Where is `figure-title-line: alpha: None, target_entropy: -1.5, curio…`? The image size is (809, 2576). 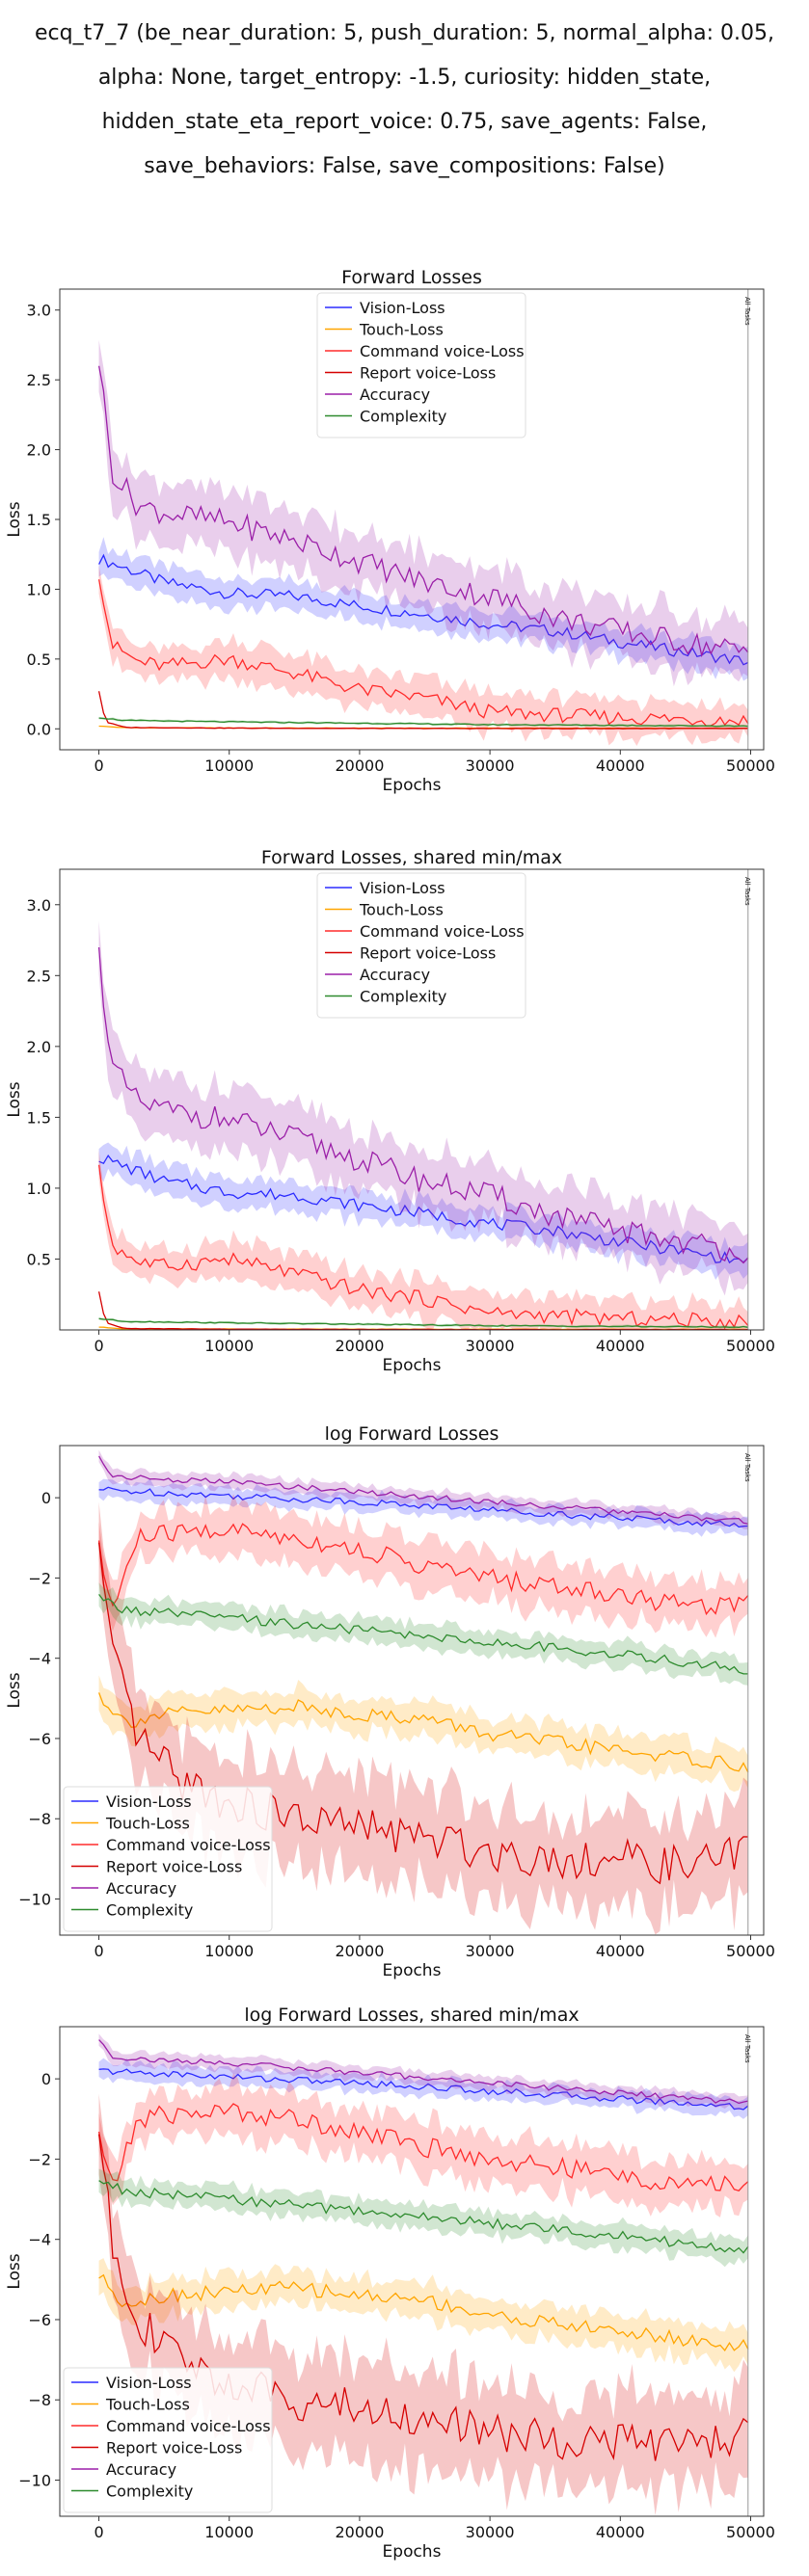
figure-title-line: alpha: None, target_entropy: -1.5, curio… is located at coordinates (405, 78).